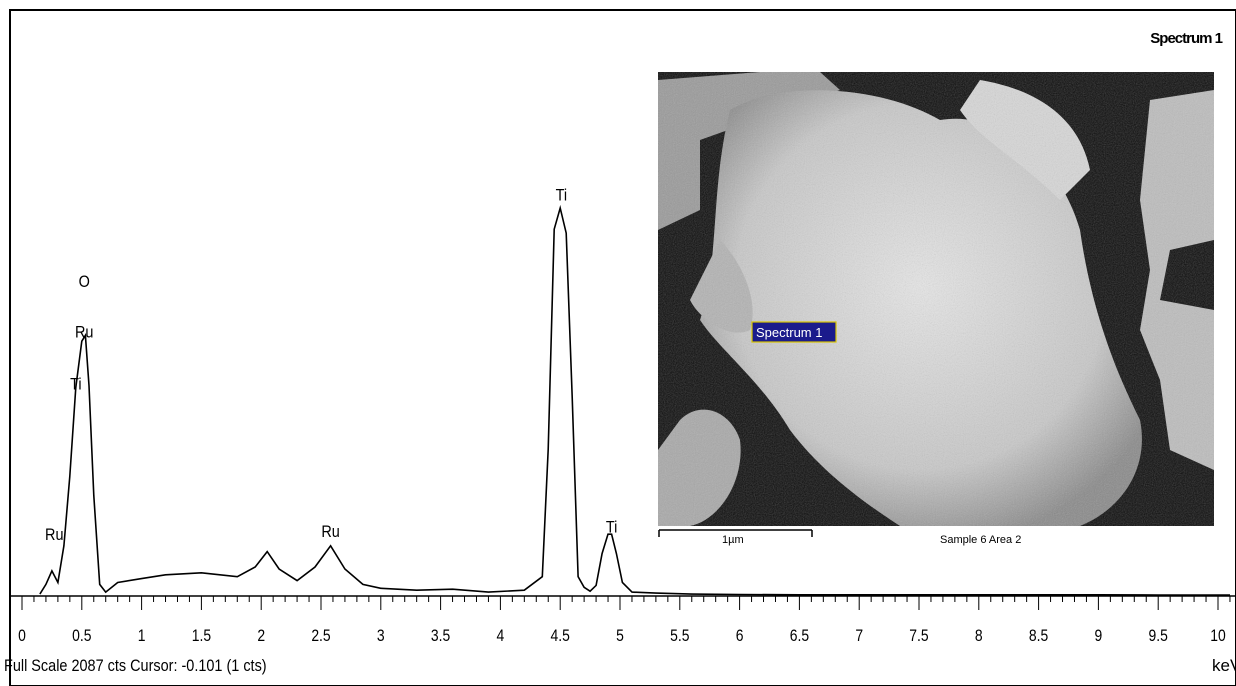 This screenshot has height=686, width=1236. What do you see at coordinates (1038, 636) in the screenshot?
I see `x-tick-label: 8.5` at bounding box center [1038, 636].